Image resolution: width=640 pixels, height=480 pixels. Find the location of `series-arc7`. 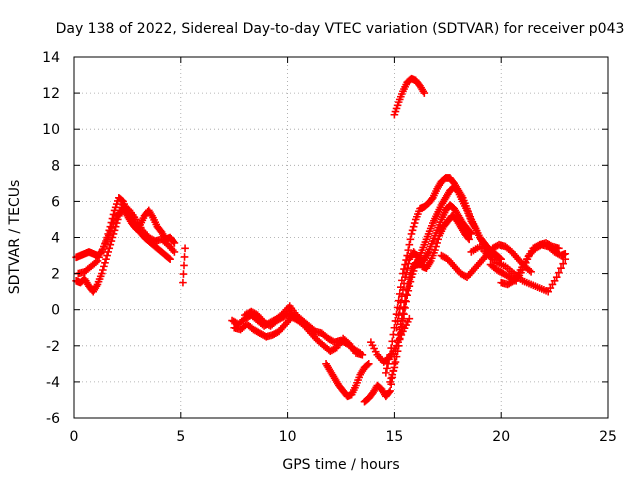

series-arc7 is located at coordinates (274, 318).